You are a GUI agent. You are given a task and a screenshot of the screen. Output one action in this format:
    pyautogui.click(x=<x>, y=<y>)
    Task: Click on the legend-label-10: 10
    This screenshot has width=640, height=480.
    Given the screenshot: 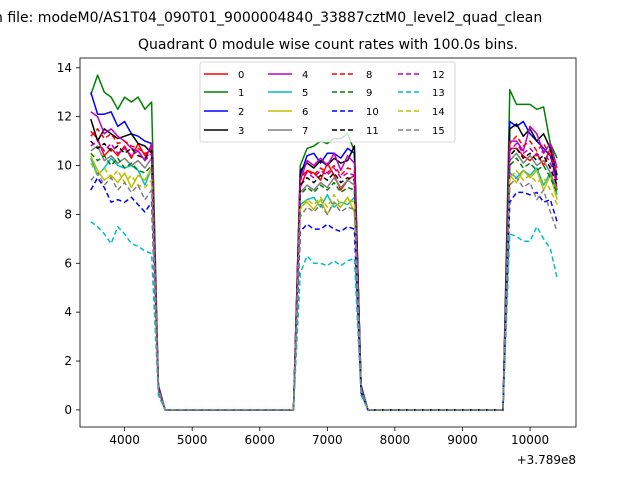 What is the action you would take?
    pyautogui.click(x=372, y=112)
    